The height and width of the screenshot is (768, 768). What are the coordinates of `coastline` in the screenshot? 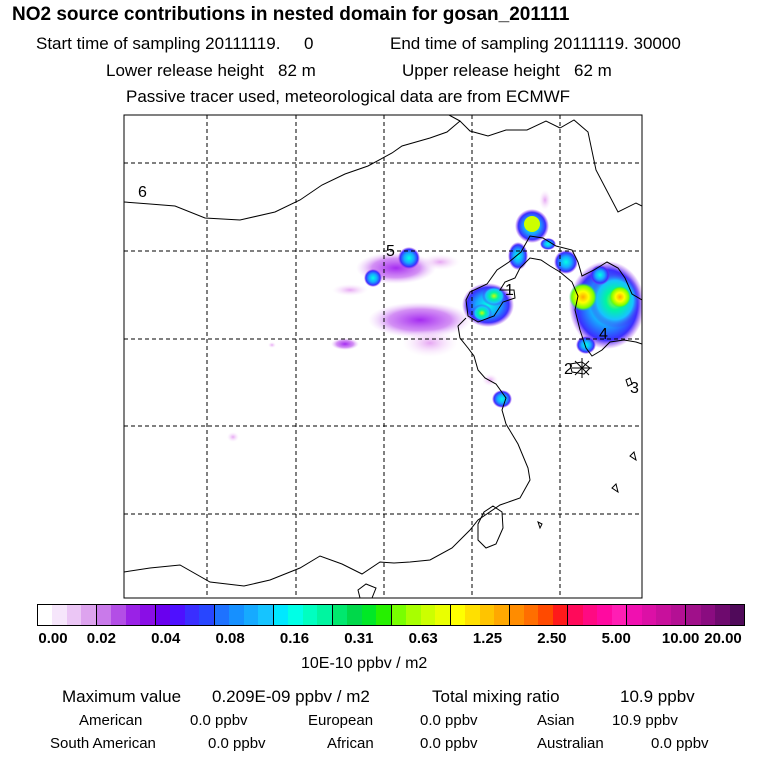 It's located at (553, 296).